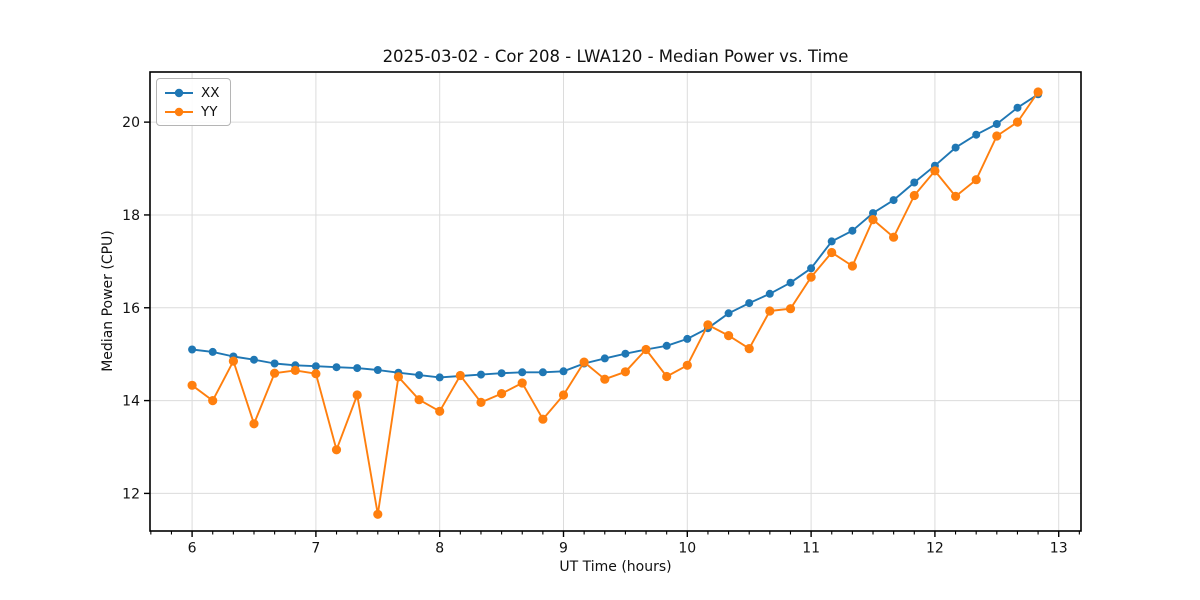 The image size is (1200, 600). What do you see at coordinates (615, 567) in the screenshot?
I see `x-axis-label: UT Time (hours)` at bounding box center [615, 567].